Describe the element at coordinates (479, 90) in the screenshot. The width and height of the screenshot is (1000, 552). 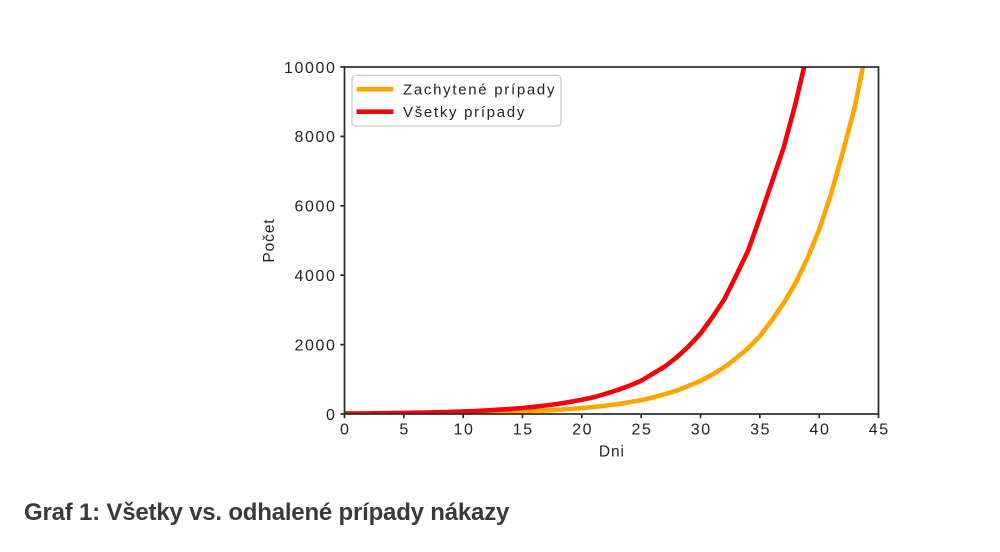
I see `svg-text: Zachytené prípady` at that location.